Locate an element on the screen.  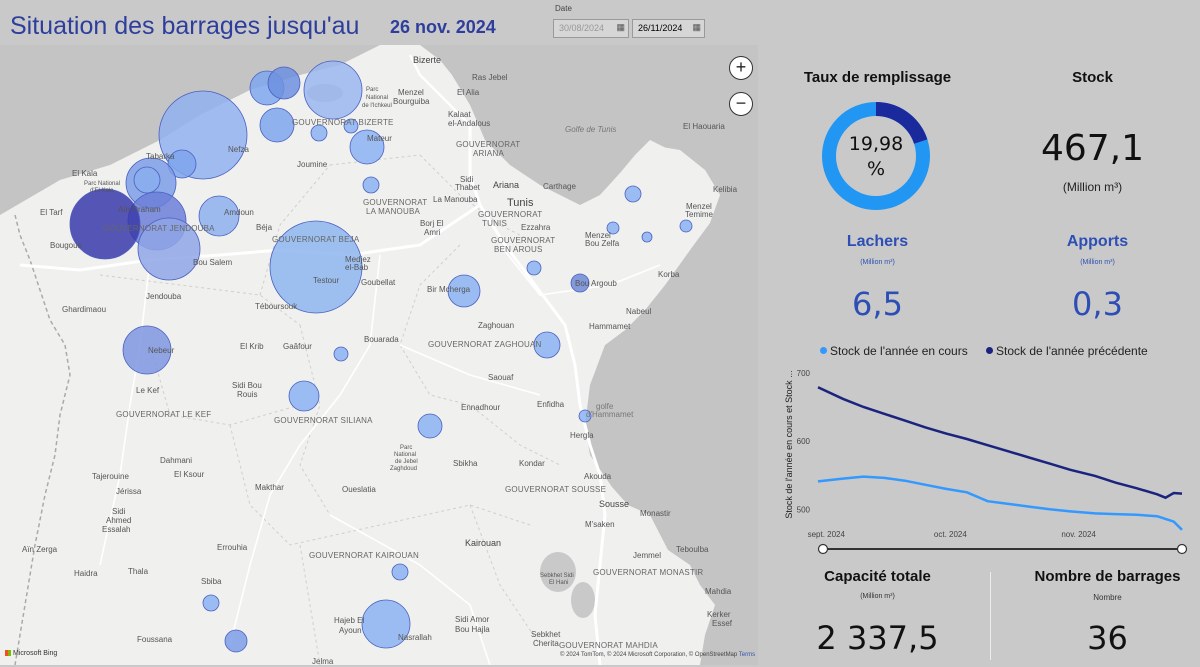
stock-unit: (Million m³) is located at coordinates (1092, 187).